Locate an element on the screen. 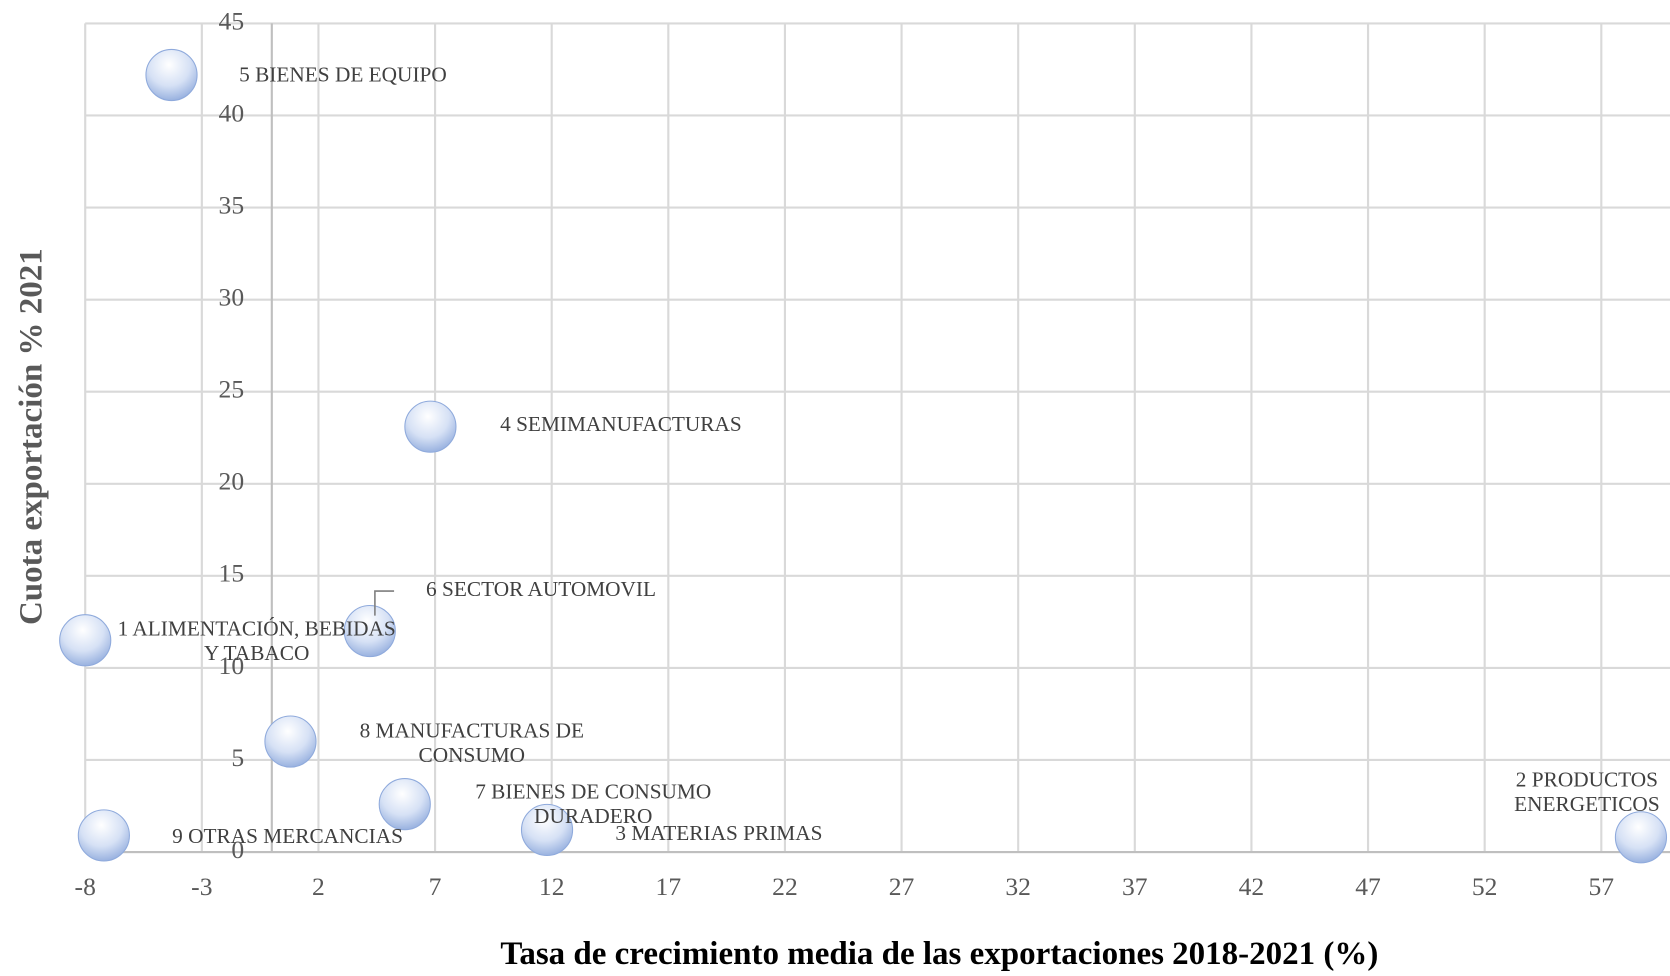  data-label: DURADERO is located at coordinates (593, 816).